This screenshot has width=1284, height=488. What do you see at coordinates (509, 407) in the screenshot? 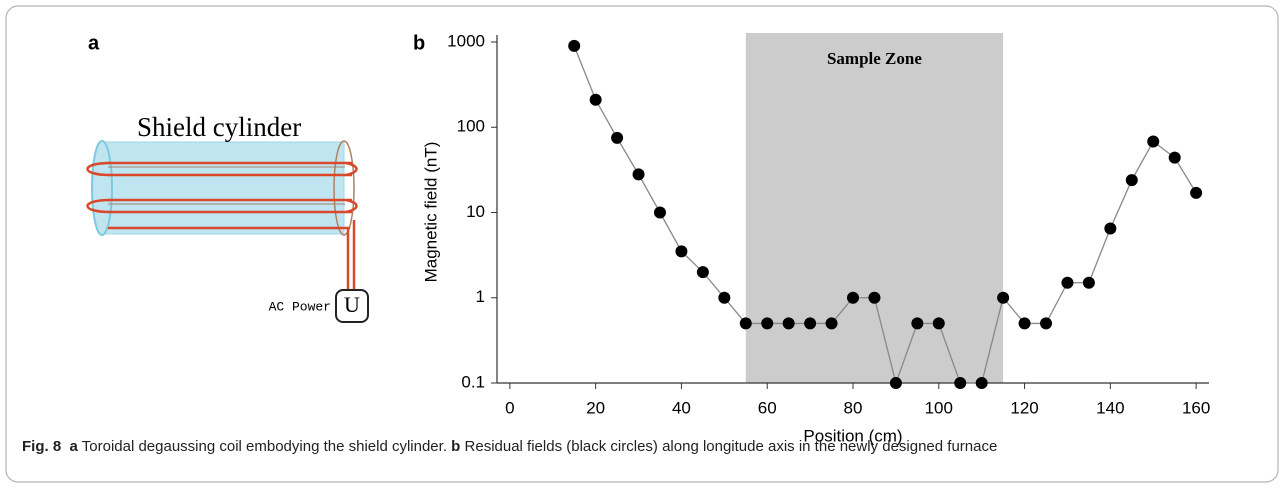
I see `x-tick-label: 0` at bounding box center [509, 407].